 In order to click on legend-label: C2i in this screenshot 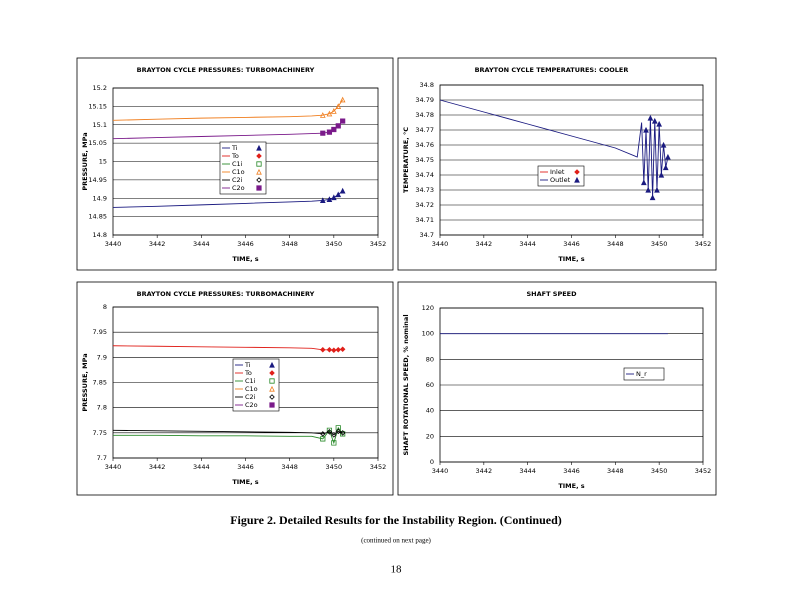, I will do `click(237, 180)`.